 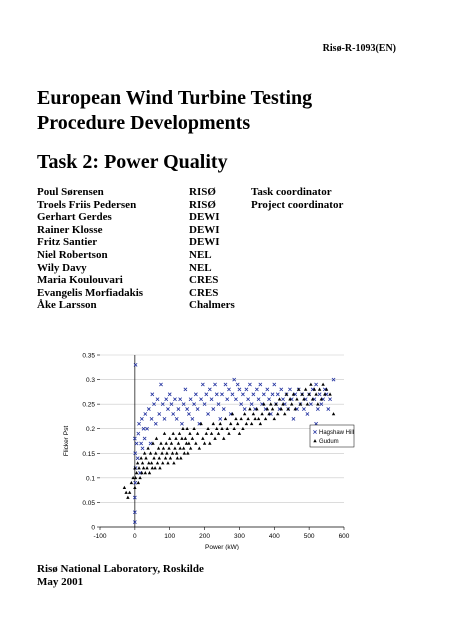 What do you see at coordinates (329, 442) in the screenshot?
I see `legend-label: Gudum` at bounding box center [329, 442].